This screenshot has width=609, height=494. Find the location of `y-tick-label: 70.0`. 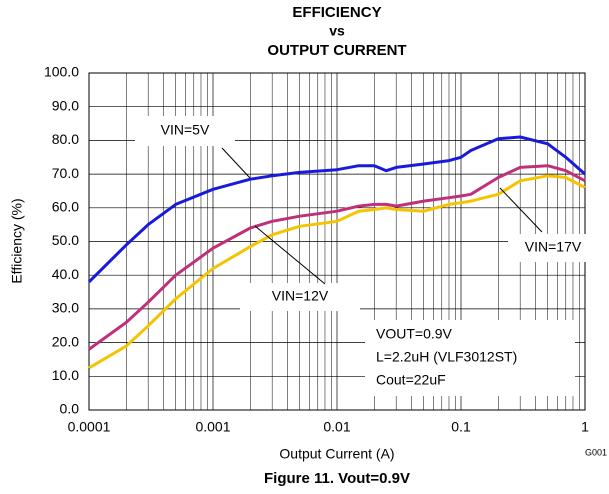

y-tick-label: 70.0 is located at coordinates (65, 173).